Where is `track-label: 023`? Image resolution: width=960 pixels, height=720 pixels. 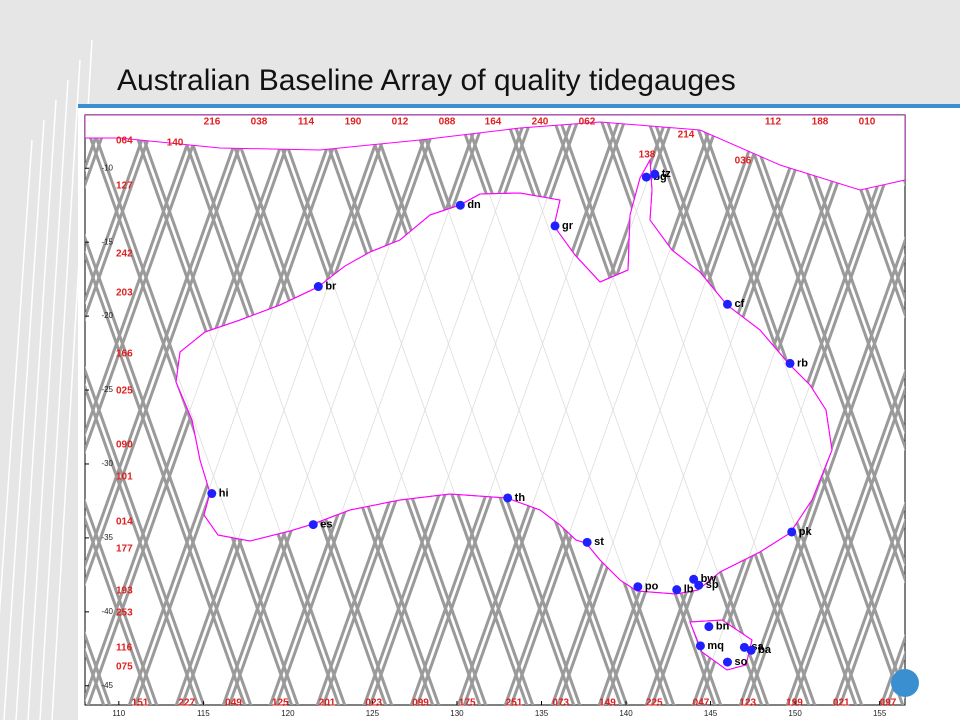 track-label: 023 is located at coordinates (373, 703).